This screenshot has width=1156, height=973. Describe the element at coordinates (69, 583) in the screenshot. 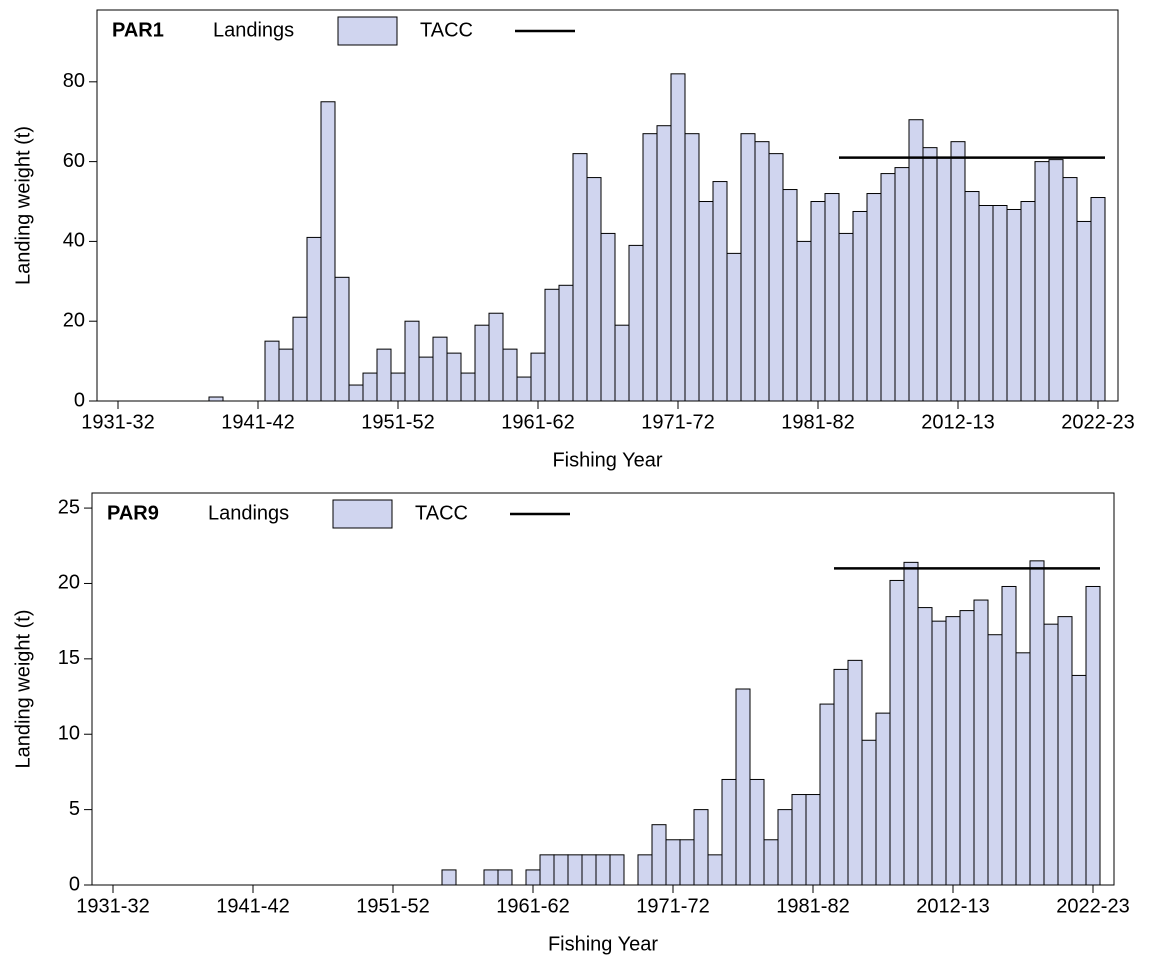

I see `y-tick-label: 20` at that location.